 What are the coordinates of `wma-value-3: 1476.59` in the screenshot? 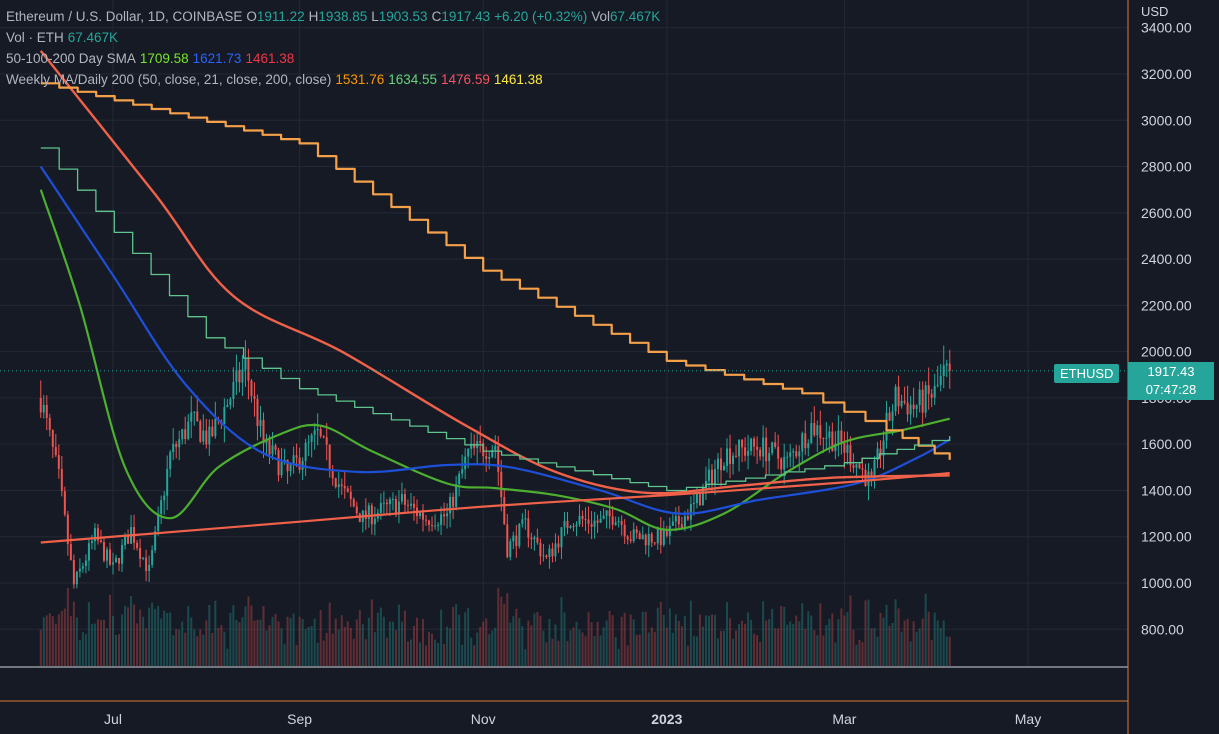 It's located at (465, 79).